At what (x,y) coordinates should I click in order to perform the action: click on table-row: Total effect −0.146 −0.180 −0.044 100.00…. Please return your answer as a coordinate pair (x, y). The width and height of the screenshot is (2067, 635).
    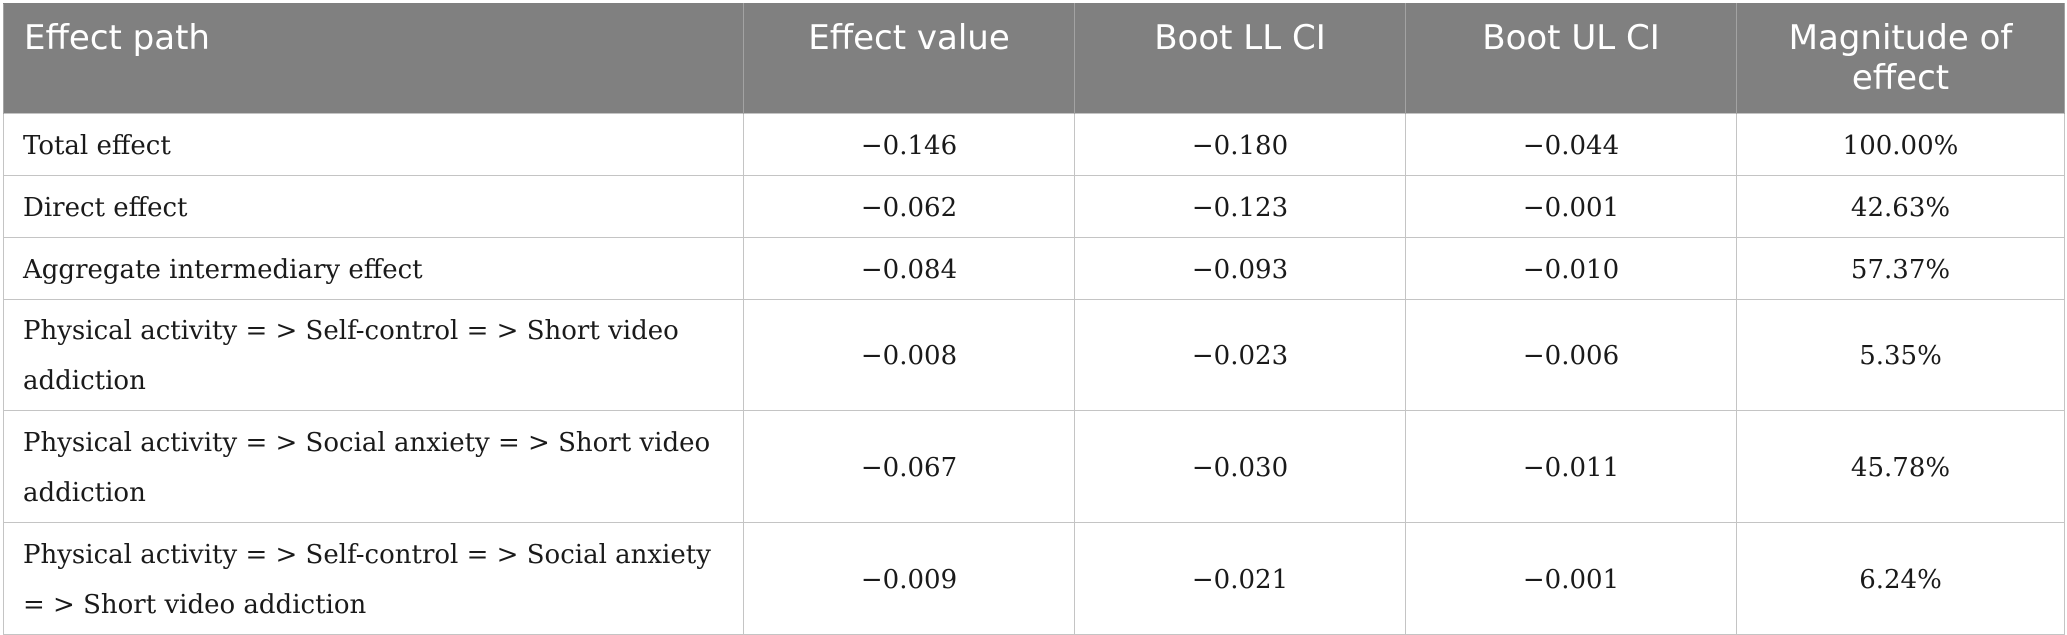
    Looking at the image, I should click on (1034, 144).